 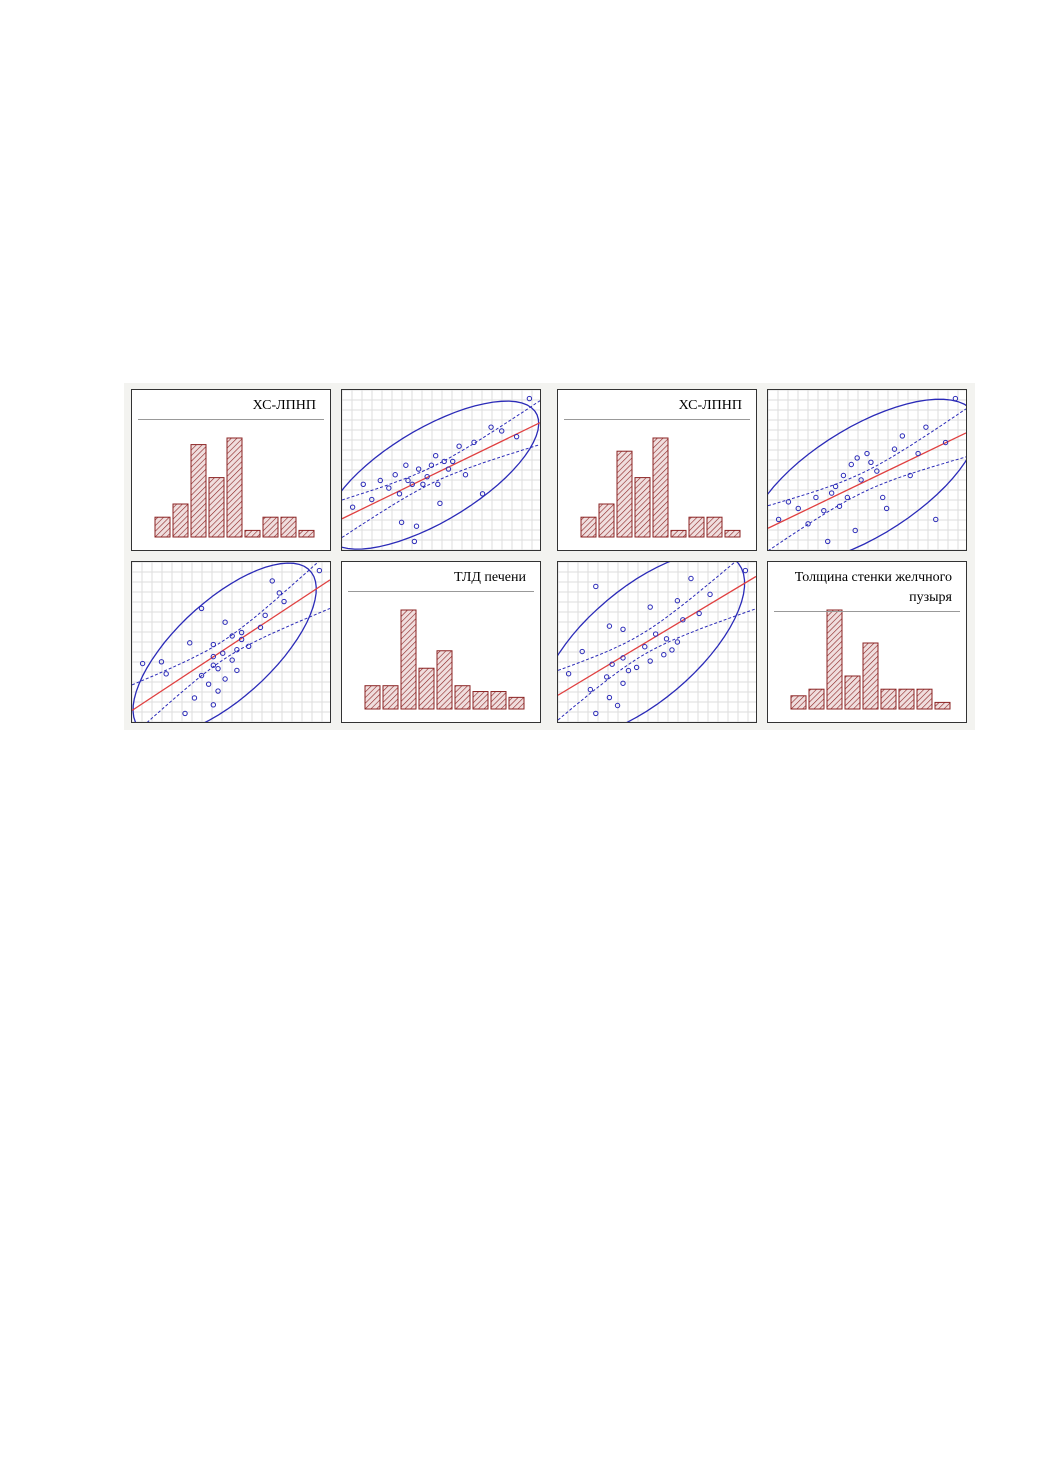 I want to click on chart-title: ТЛД печени, so click(x=441, y=580).